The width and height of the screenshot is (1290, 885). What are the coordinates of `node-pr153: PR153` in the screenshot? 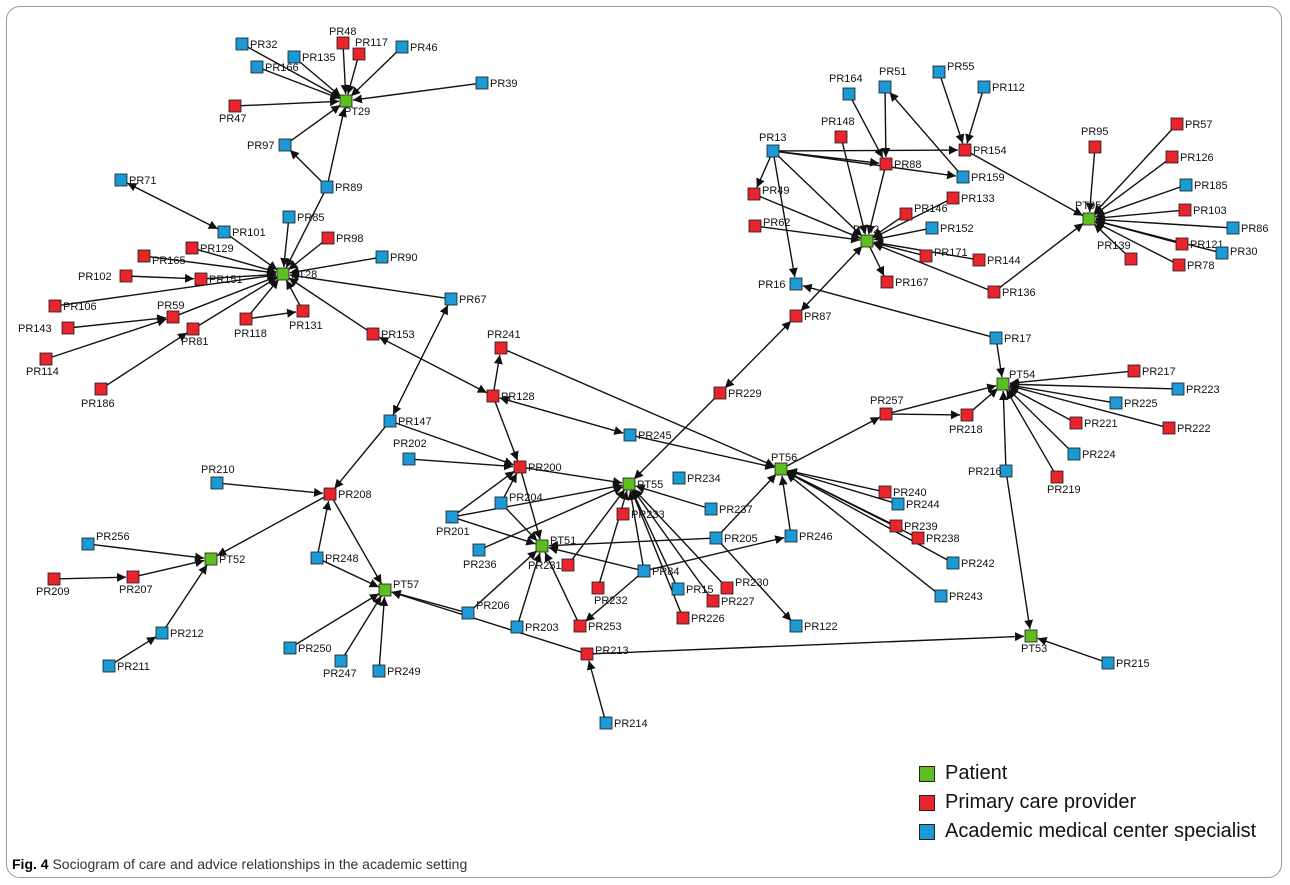 It's located at (390, 334).